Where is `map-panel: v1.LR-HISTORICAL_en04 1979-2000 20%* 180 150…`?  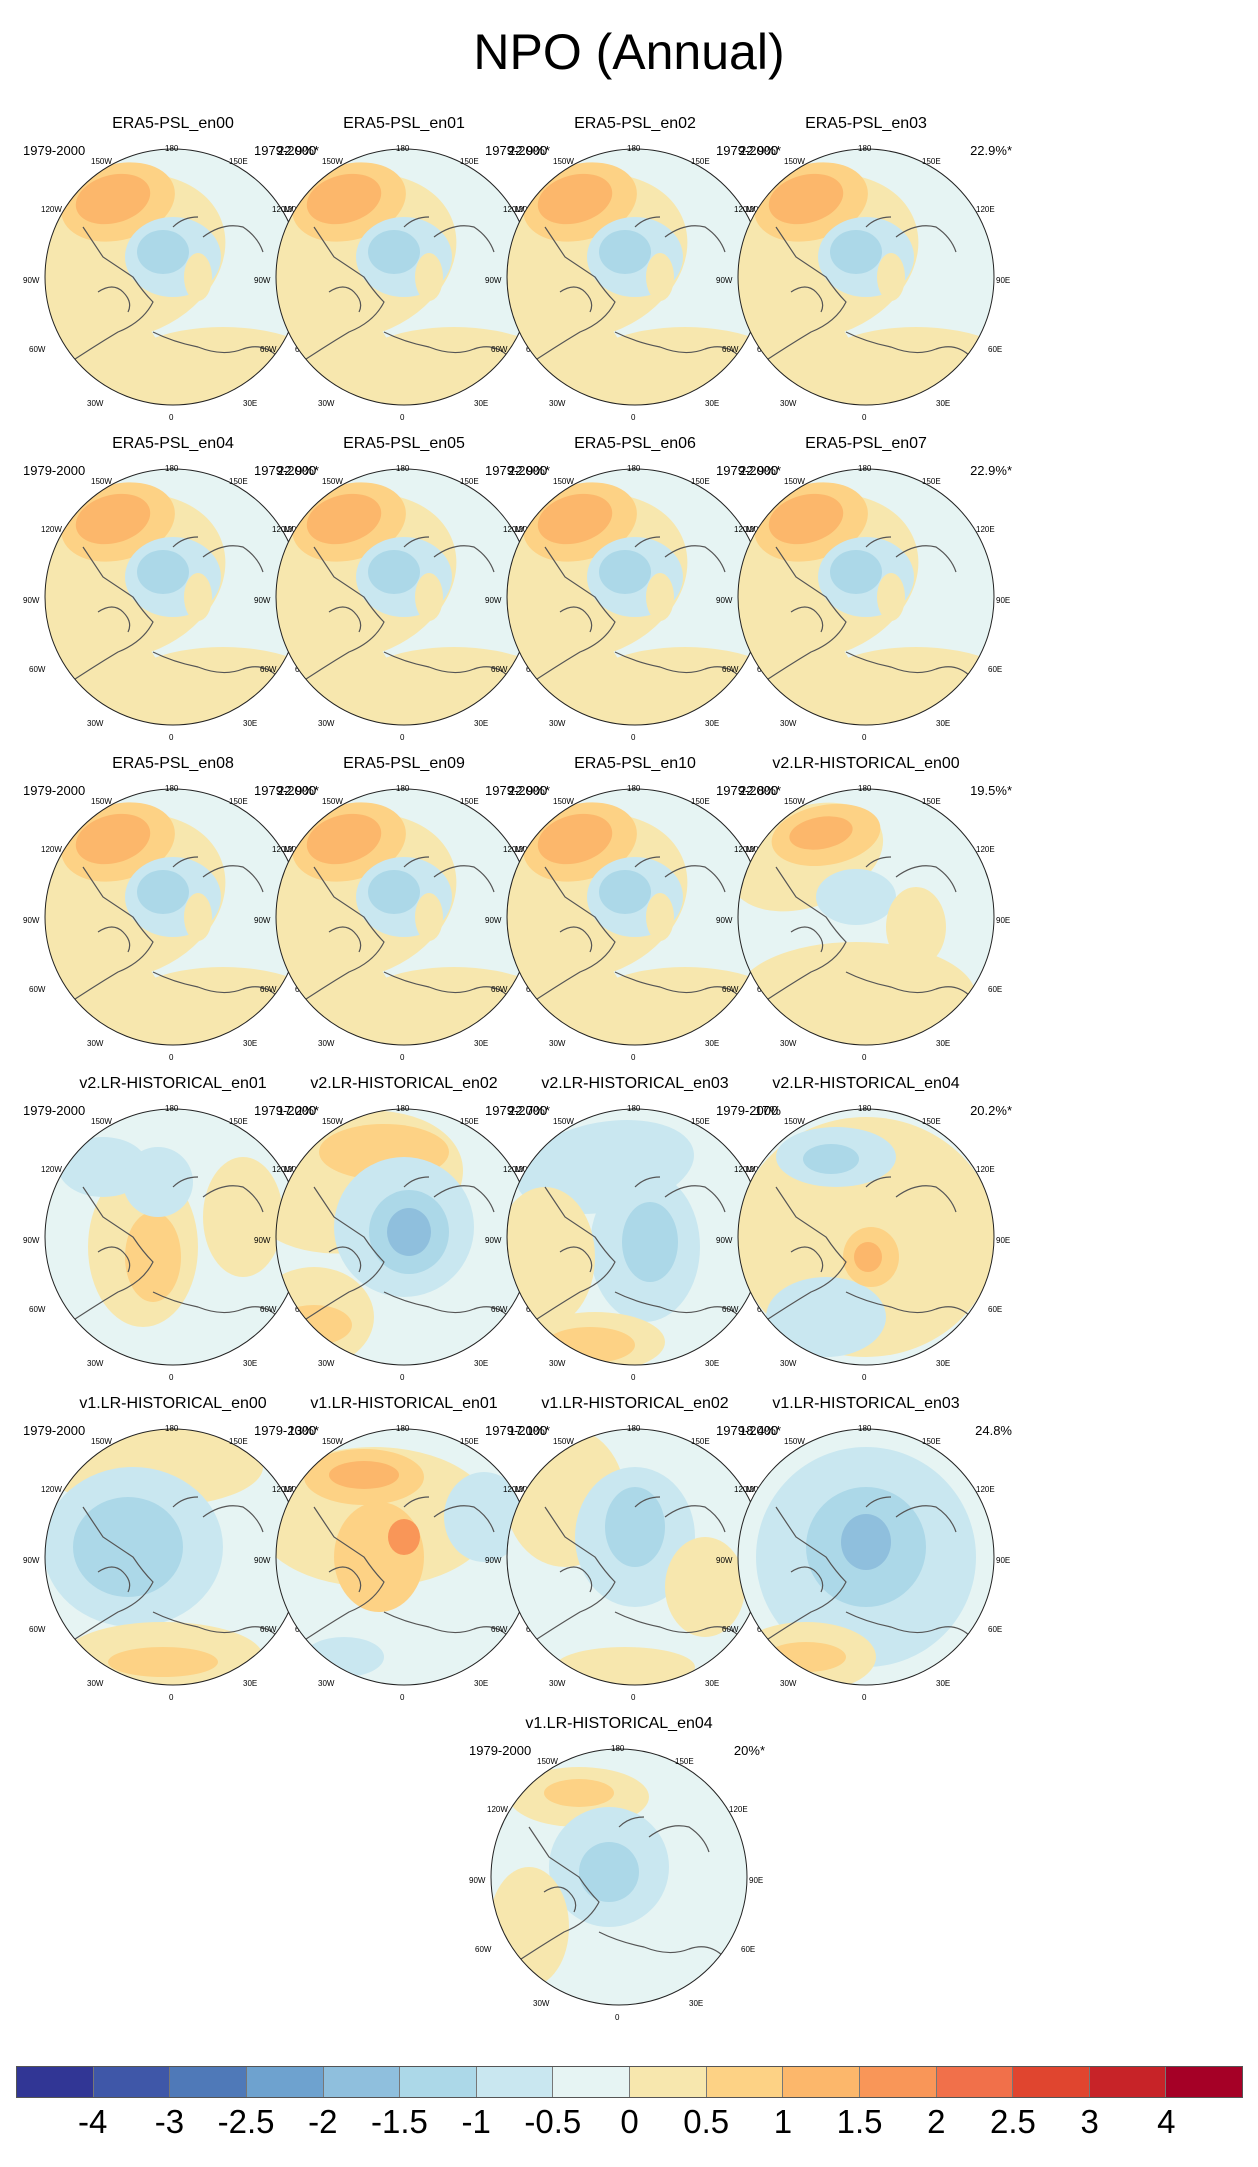
map-panel: v1.LR-HISTORICAL_en04 1979-2000 20%* 180 150… is located at coordinates (619, 1868).